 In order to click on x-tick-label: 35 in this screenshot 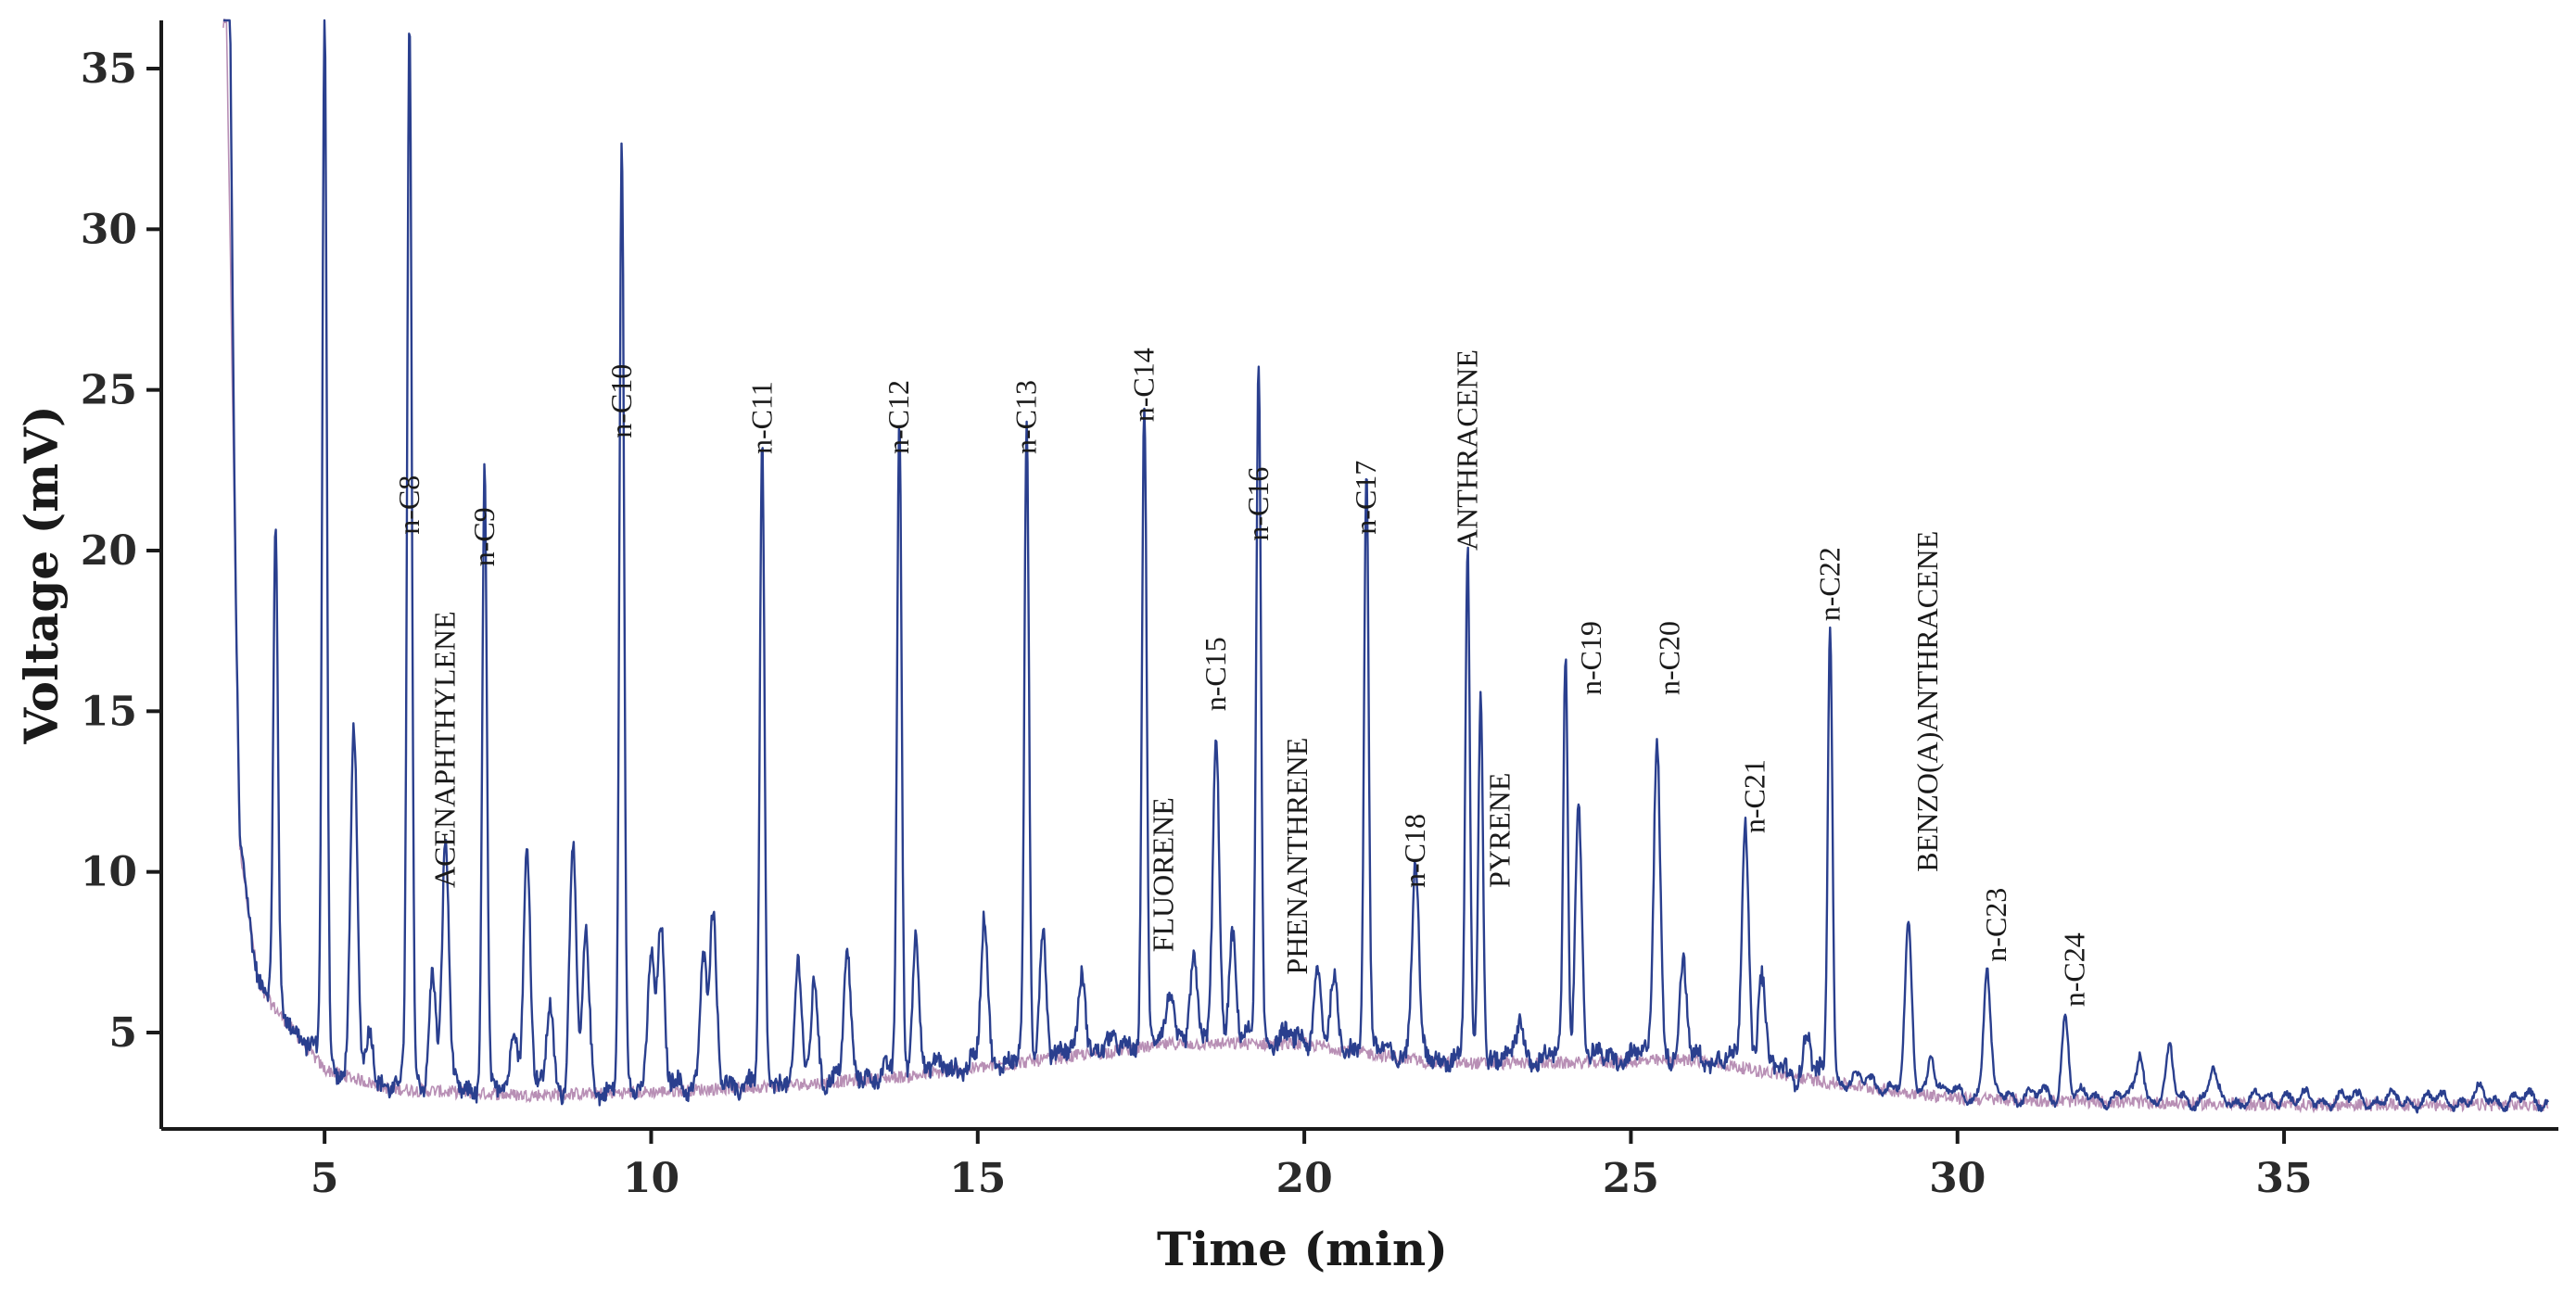, I will do `click(2283, 1178)`.